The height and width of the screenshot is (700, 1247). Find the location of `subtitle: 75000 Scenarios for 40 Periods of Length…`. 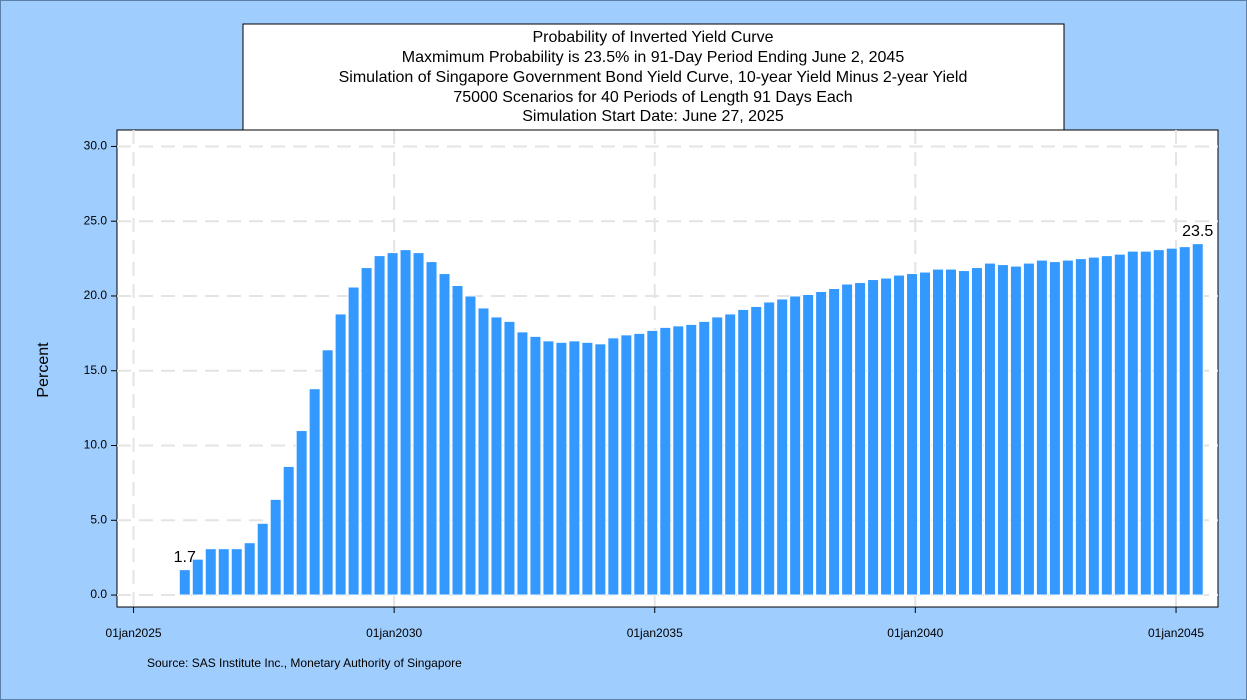

subtitle: 75000 Scenarios for 40 Periods of Length… is located at coordinates (652, 97).